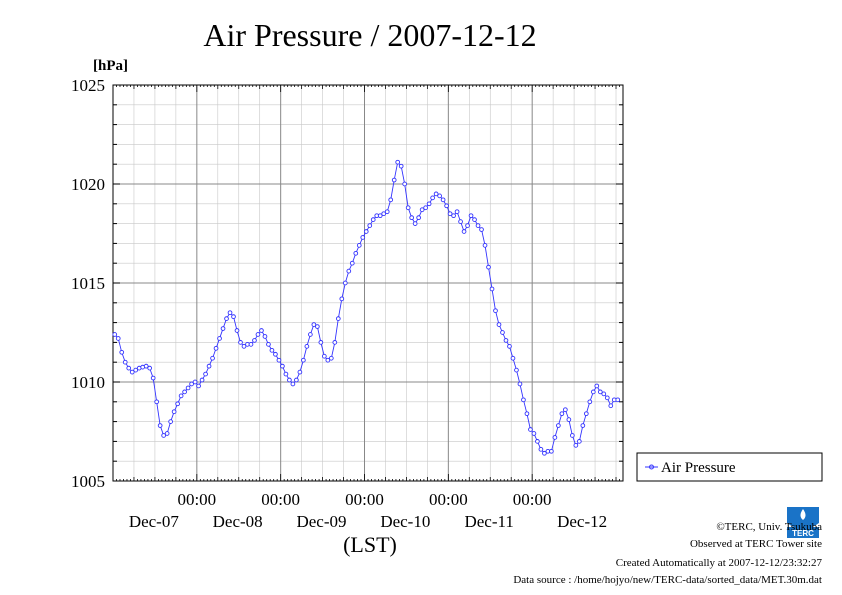 This screenshot has width=842, height=595. I want to click on copyright-text: ©TERC, Univ. Tsukuba, so click(769, 527).